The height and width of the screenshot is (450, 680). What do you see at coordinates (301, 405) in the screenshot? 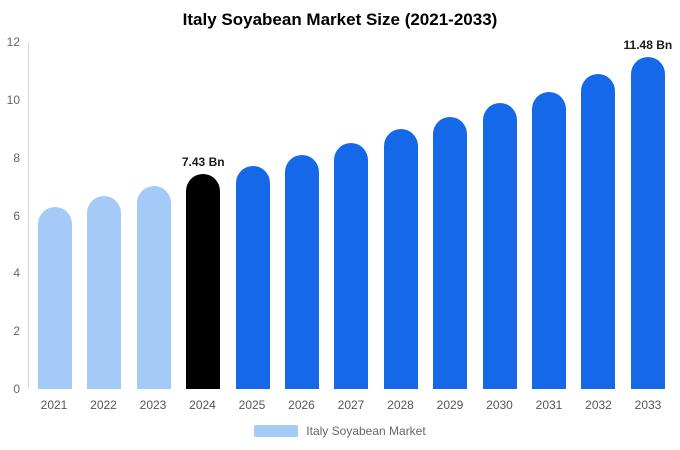
I see `x-tick-label: 2026` at bounding box center [301, 405].